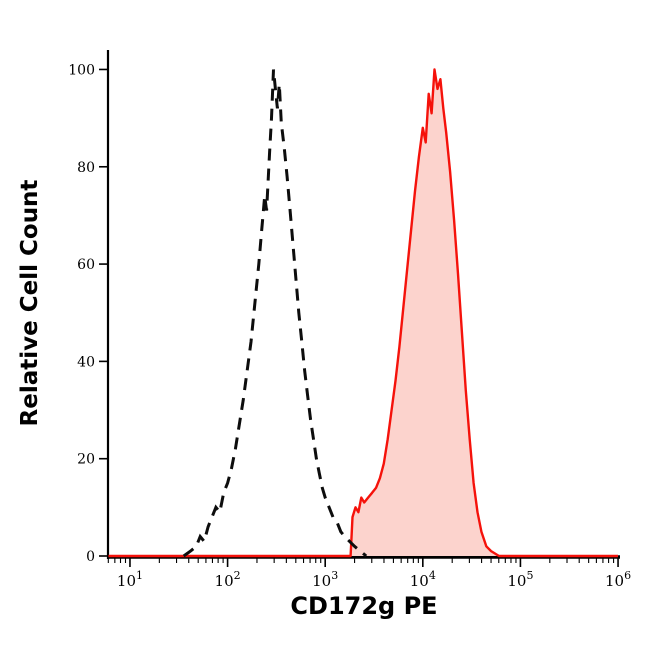 This screenshot has height=645, width=650. Describe the element at coordinates (334, 575) in the screenshot. I see `x-tick-exponent: 3` at that location.